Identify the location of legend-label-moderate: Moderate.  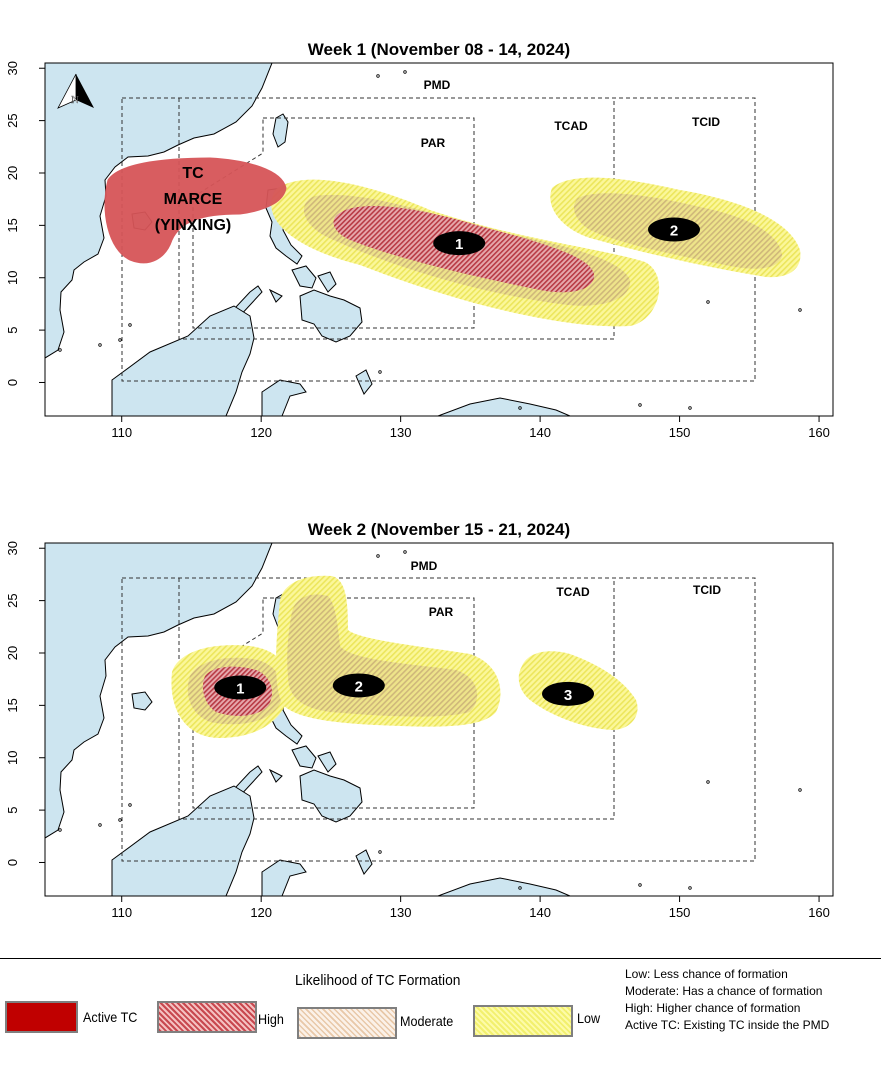
(427, 1021).